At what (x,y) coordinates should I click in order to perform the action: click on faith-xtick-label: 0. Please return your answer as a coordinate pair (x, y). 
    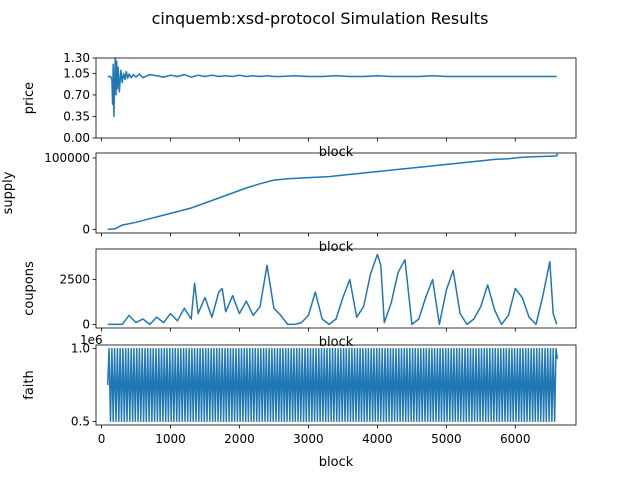
    Looking at the image, I should click on (102, 439).